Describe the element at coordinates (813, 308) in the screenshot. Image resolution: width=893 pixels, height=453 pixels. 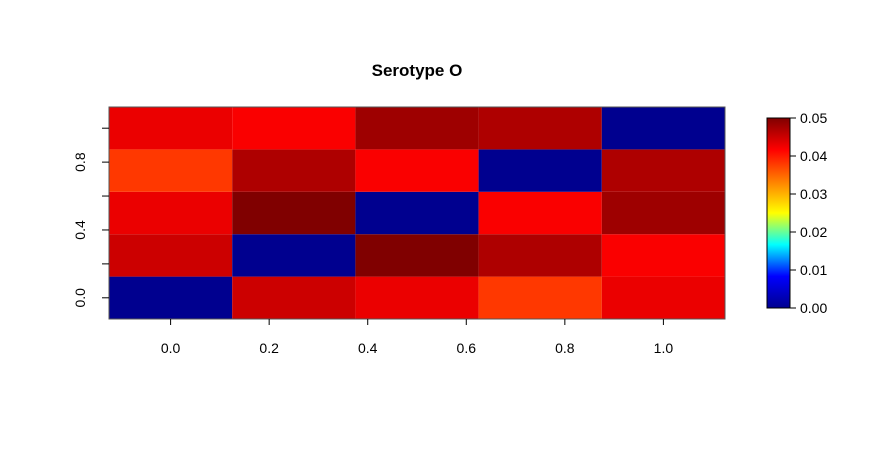
I see `colorbar-tick-label: 0.00` at that location.